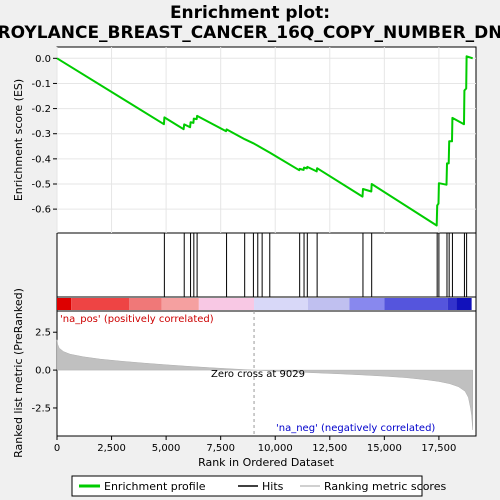 The width and height of the screenshot is (500, 500). I want to click on x-axis-label: Rank in Ordered Dataset, so click(266, 462).